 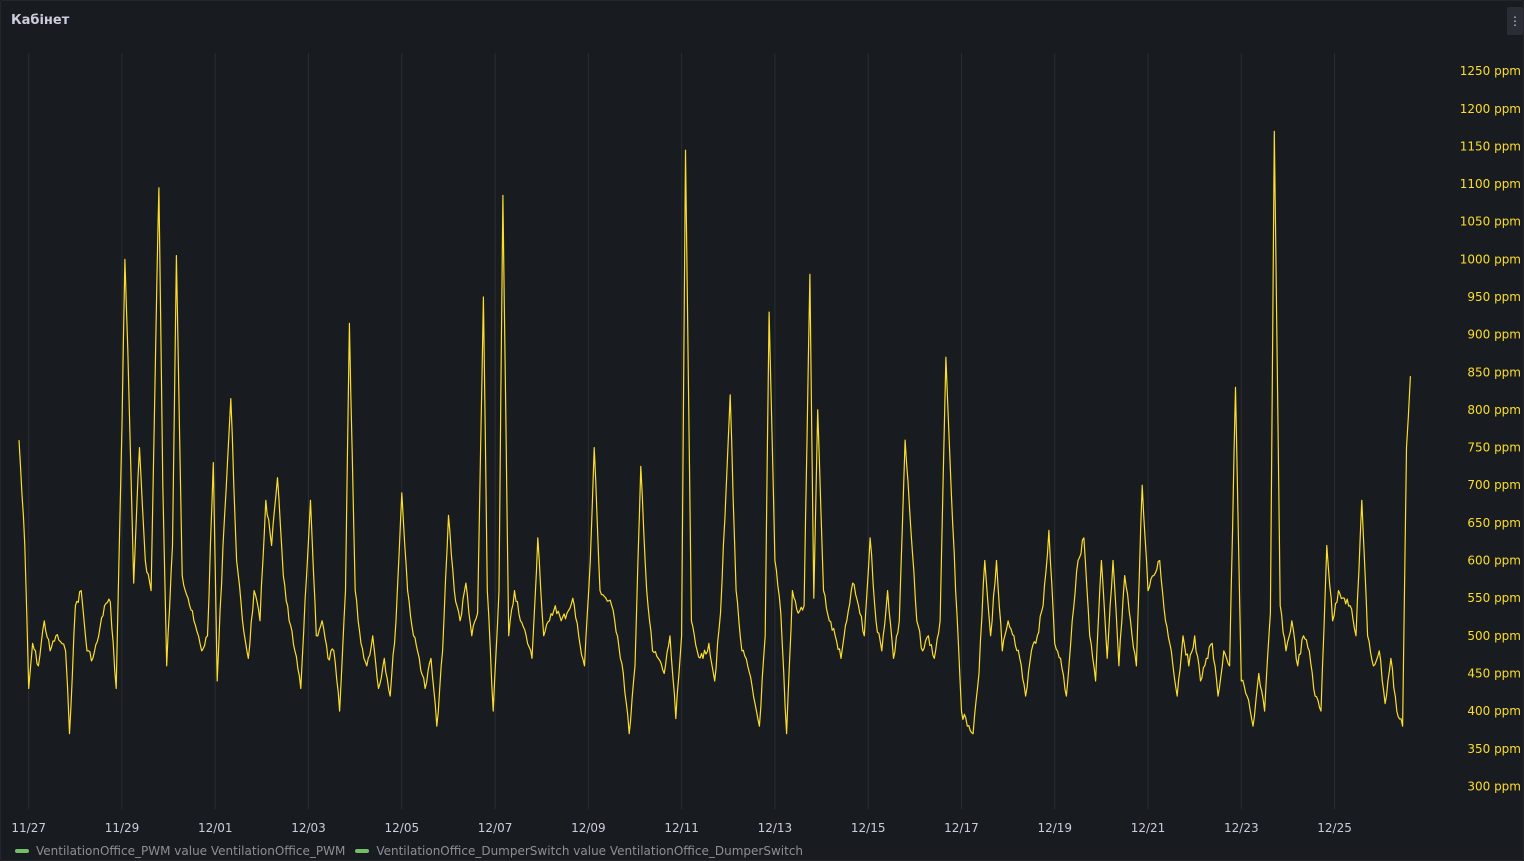 What do you see at coordinates (308, 828) in the screenshot?
I see `x-tick-label: 12/03` at bounding box center [308, 828].